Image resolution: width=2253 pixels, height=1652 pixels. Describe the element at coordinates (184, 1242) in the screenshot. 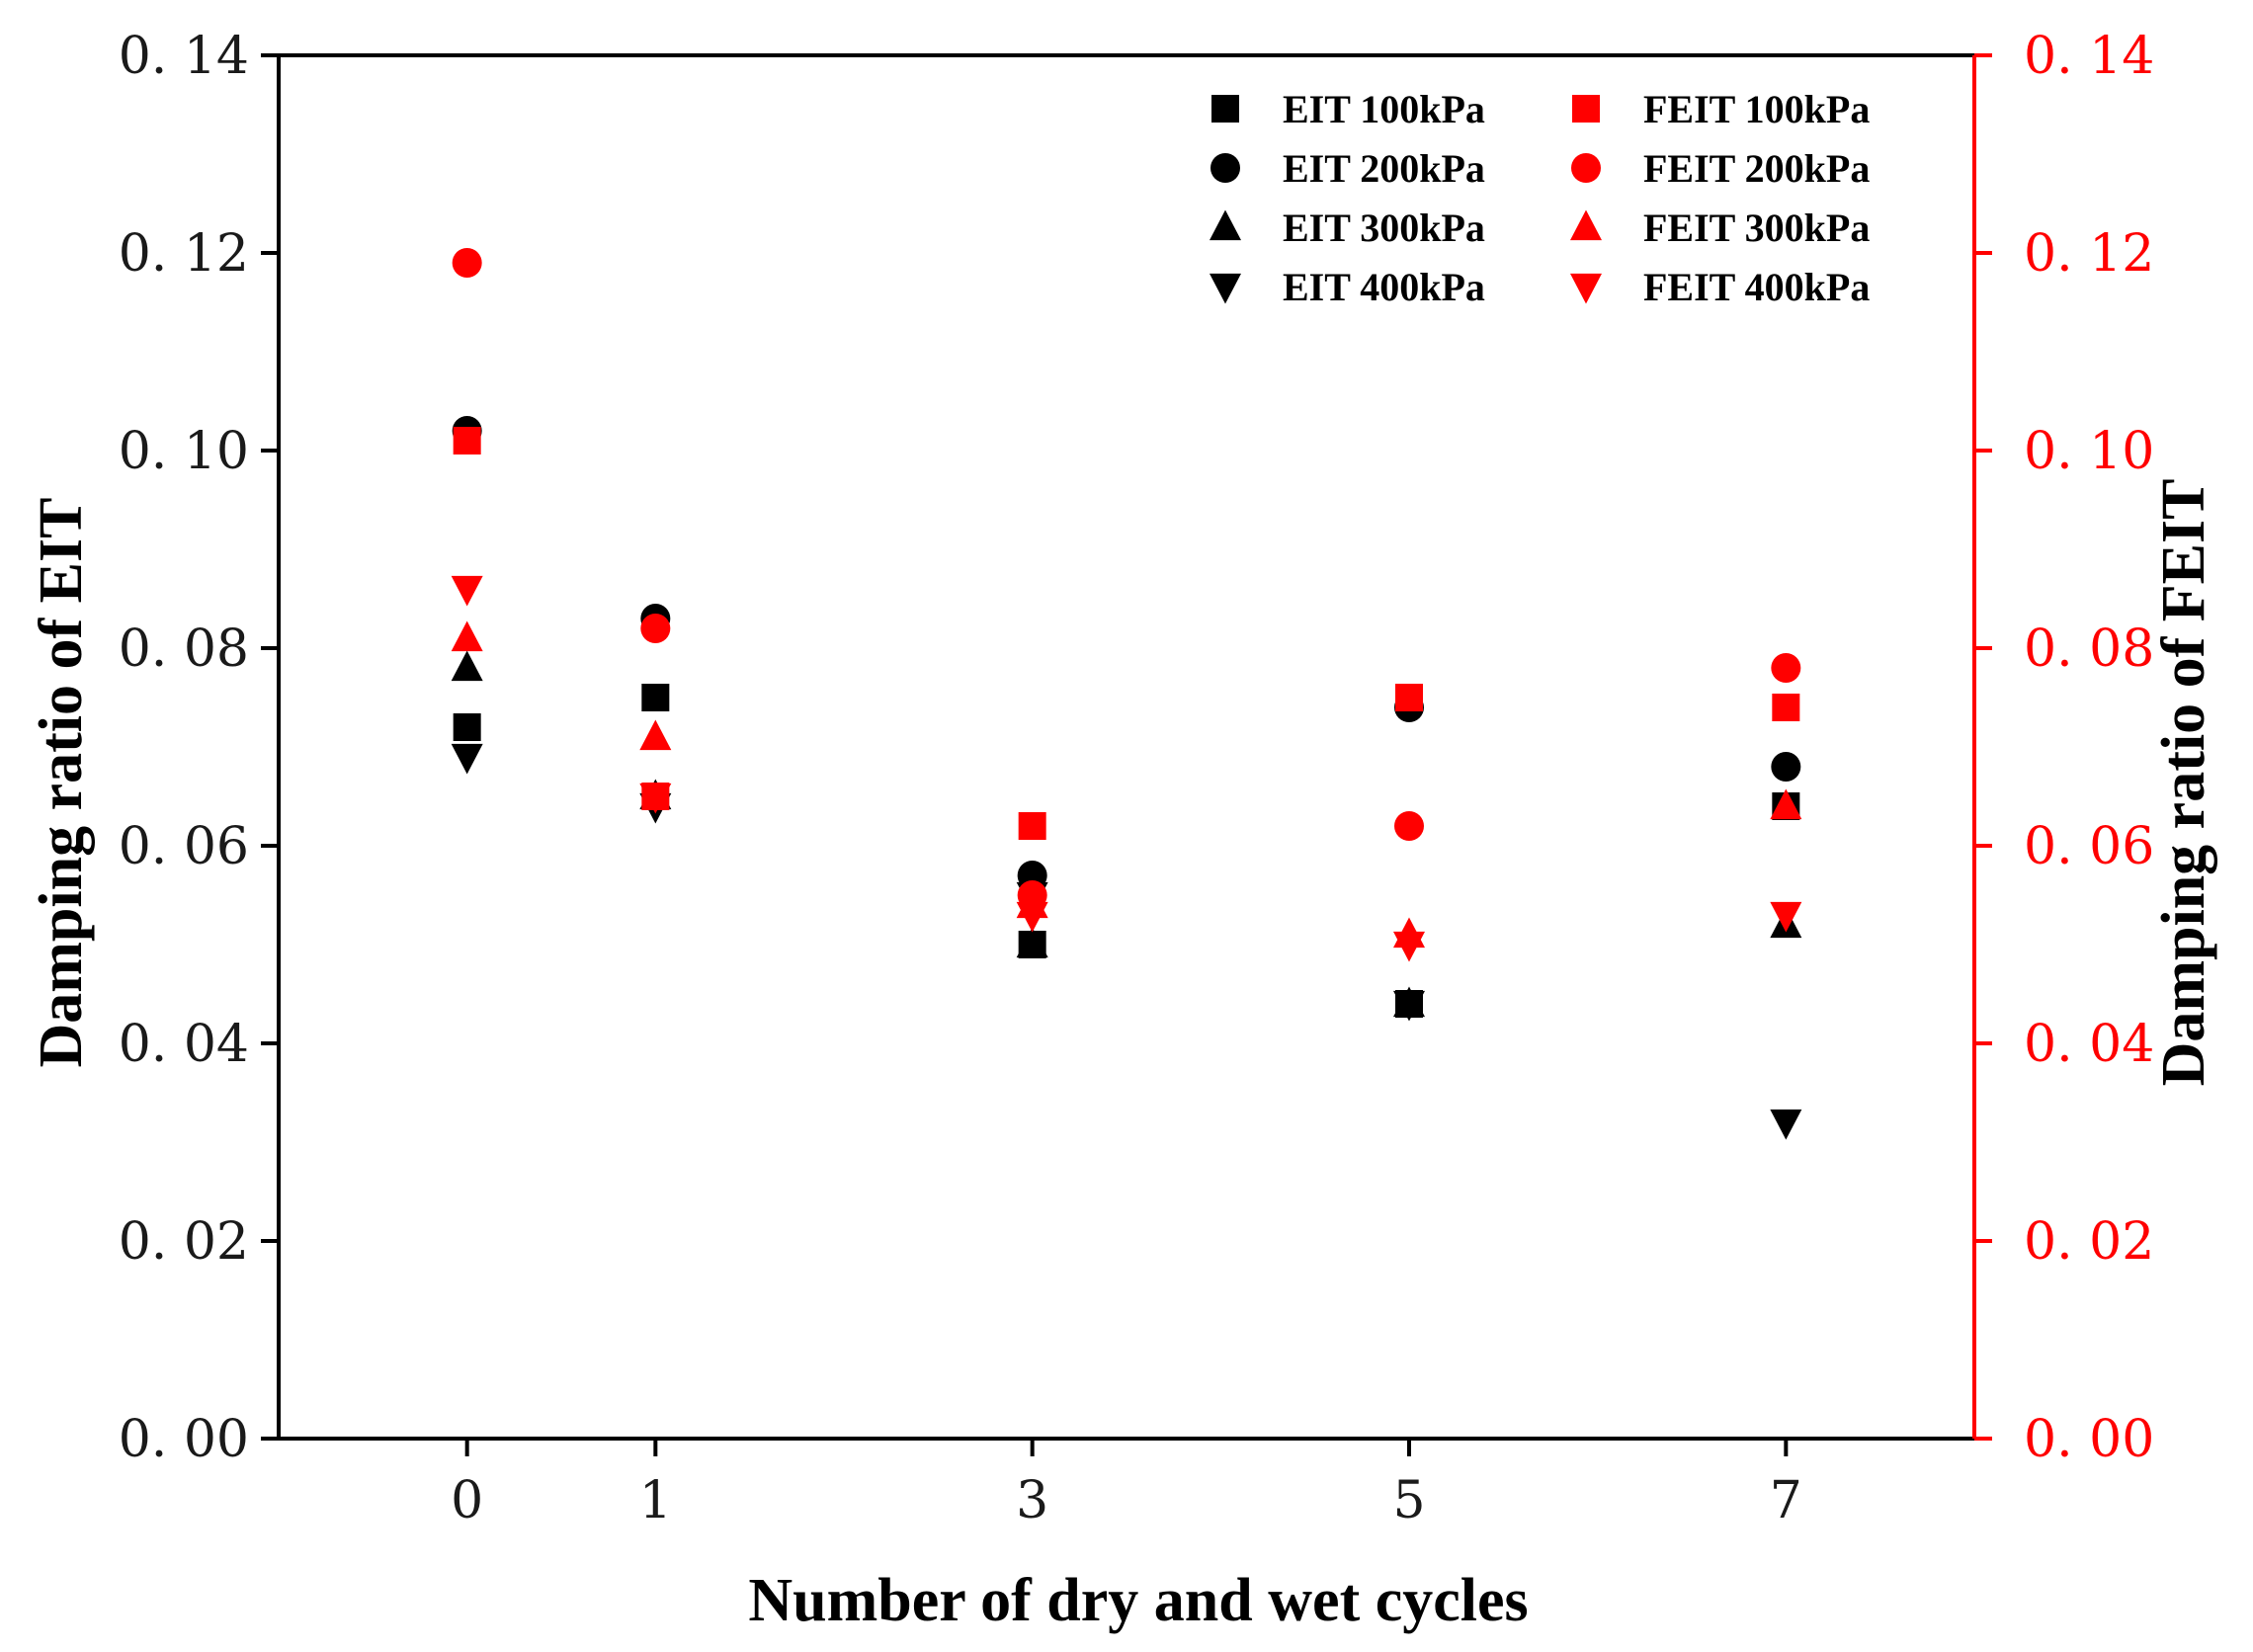

I see `y-tick-label-left: 0. 02` at that location.